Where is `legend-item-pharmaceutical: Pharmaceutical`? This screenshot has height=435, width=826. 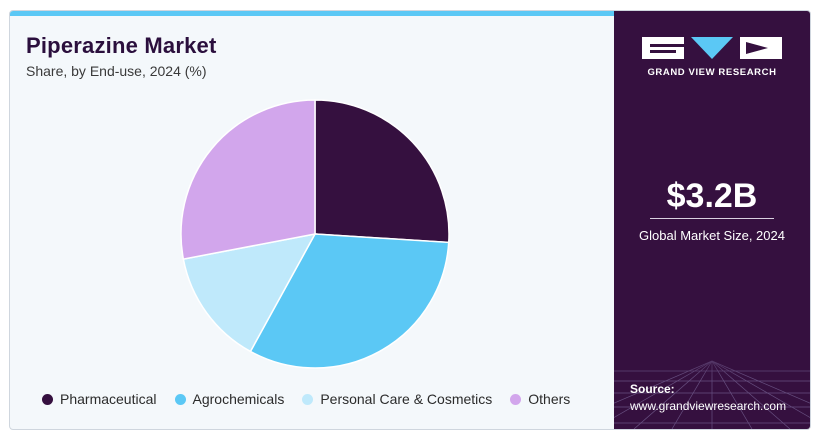 legend-item-pharmaceutical: Pharmaceutical is located at coordinates (99, 399).